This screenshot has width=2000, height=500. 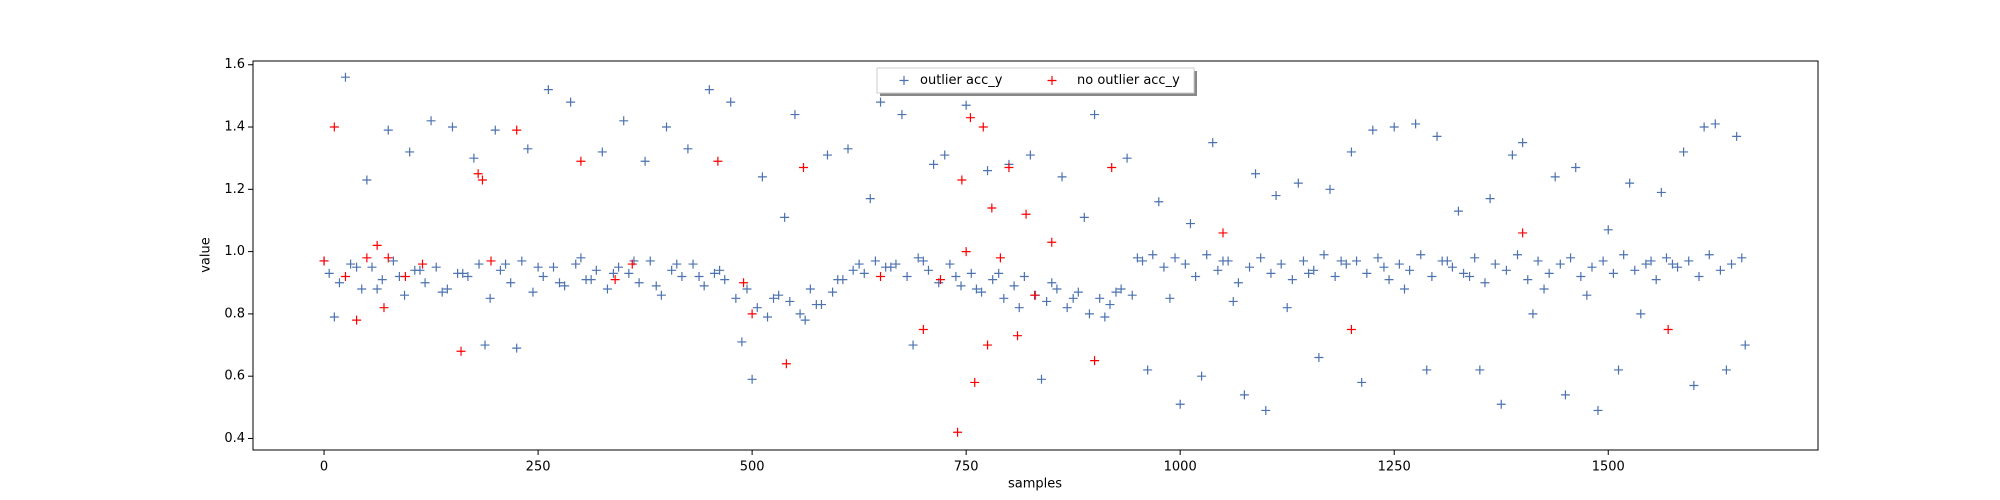 I want to click on x-tick-label: 1250, so click(x=1394, y=467).